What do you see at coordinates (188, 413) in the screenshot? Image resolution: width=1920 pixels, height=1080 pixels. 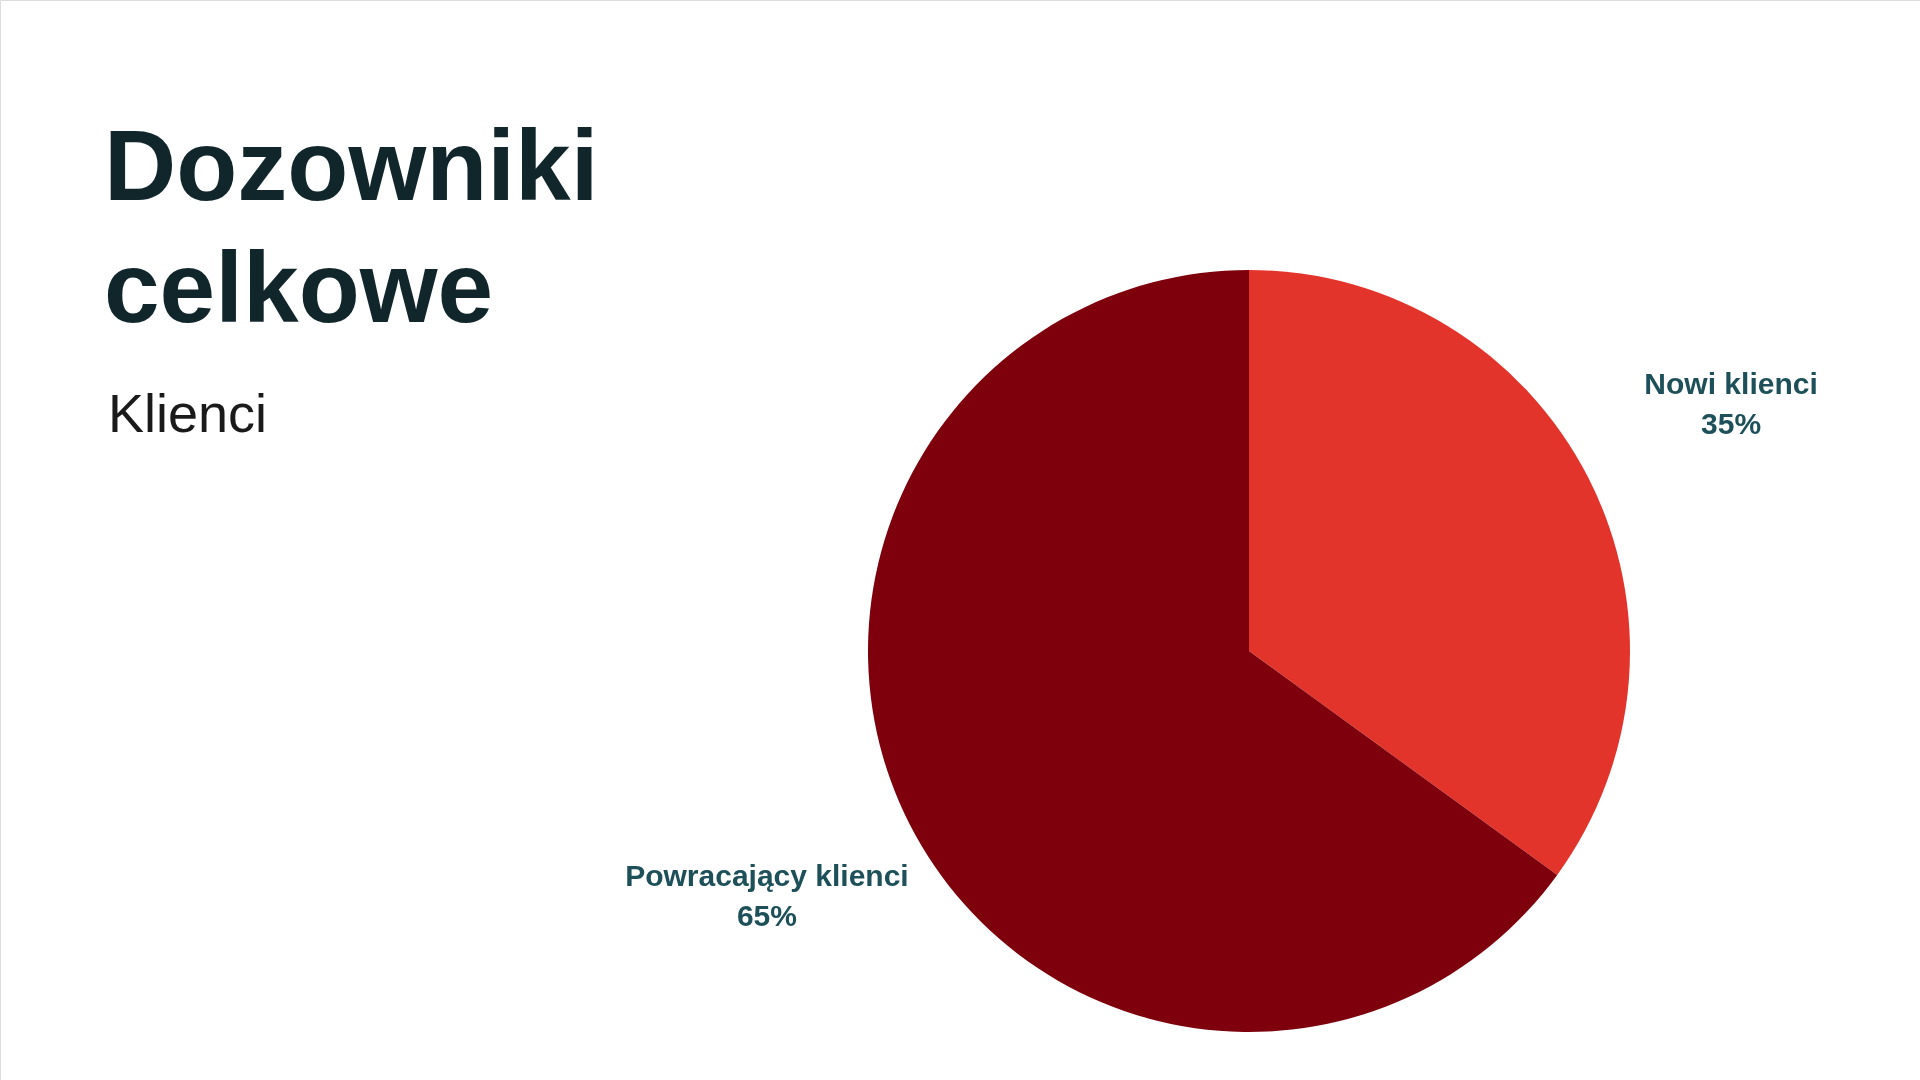 I see `text: Klienci` at bounding box center [188, 413].